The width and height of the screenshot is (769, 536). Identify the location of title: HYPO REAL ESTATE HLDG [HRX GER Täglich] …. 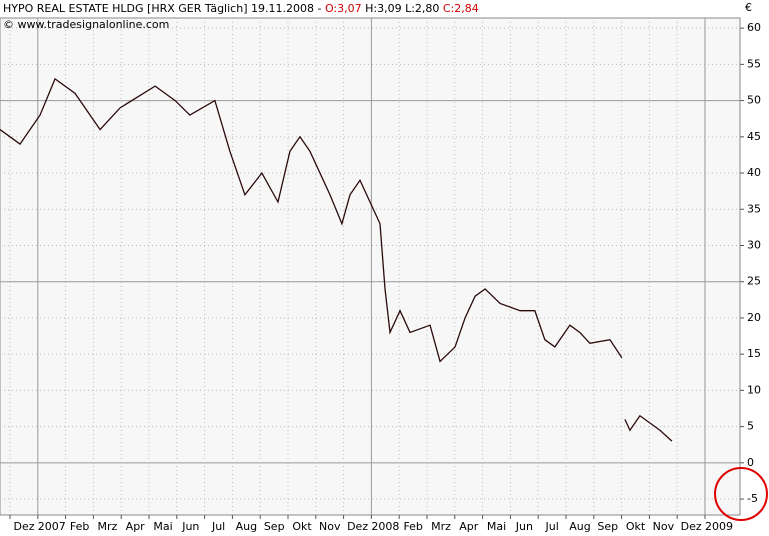
(162, 8).